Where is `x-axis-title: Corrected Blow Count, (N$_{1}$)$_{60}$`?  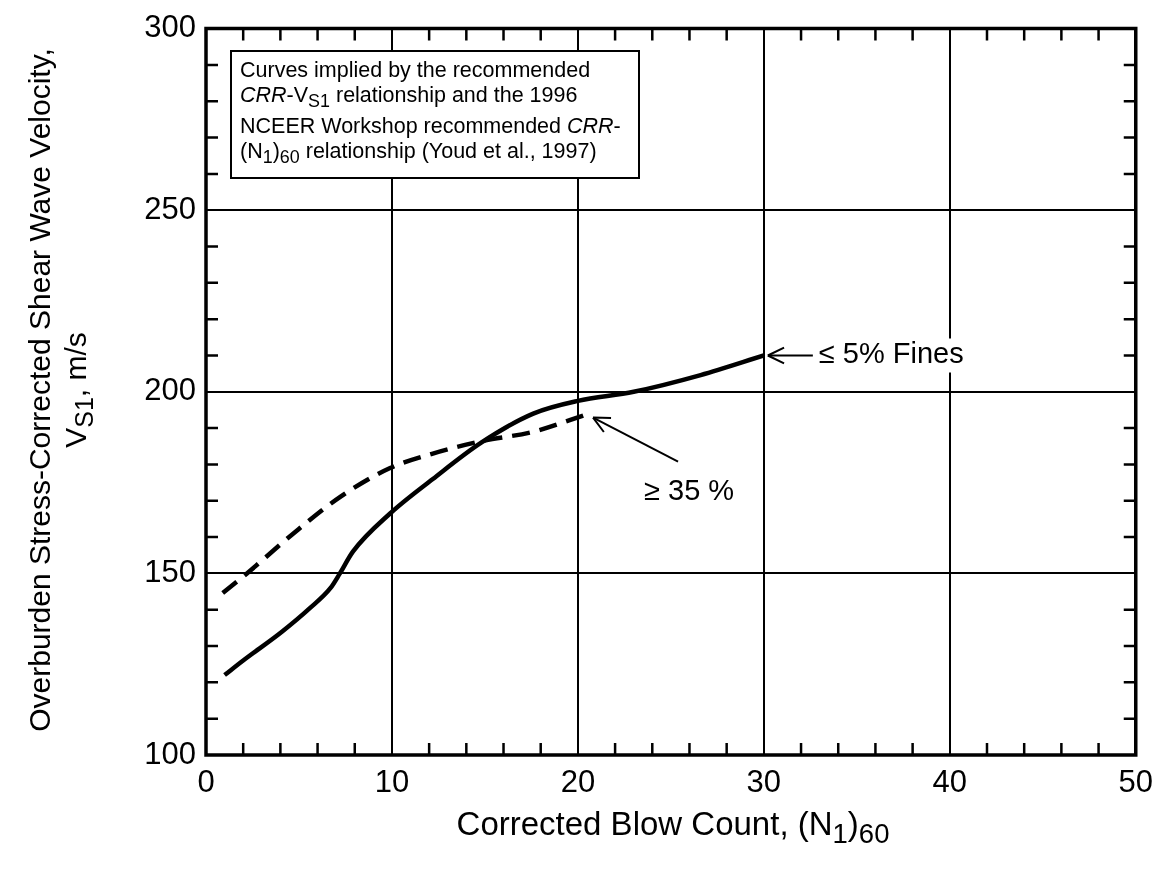 x-axis-title: Corrected Blow Count, (N$_{1}$)$_{60}$ is located at coordinates (673, 827).